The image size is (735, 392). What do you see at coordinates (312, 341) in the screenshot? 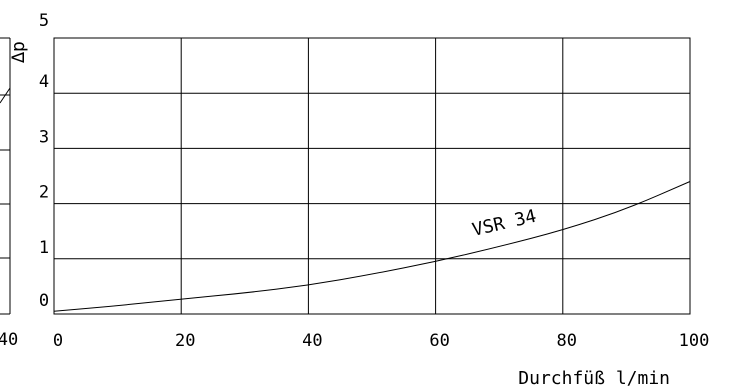
I see `x-tick-label: 40` at bounding box center [312, 341].